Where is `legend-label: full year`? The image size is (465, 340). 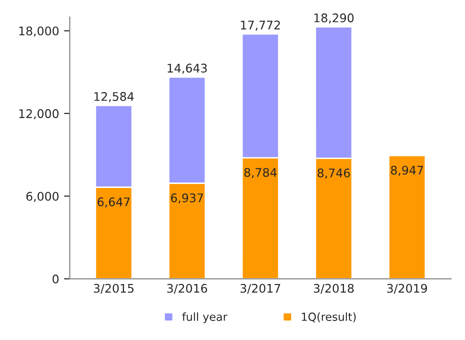 legend-label: full year is located at coordinates (205, 318).